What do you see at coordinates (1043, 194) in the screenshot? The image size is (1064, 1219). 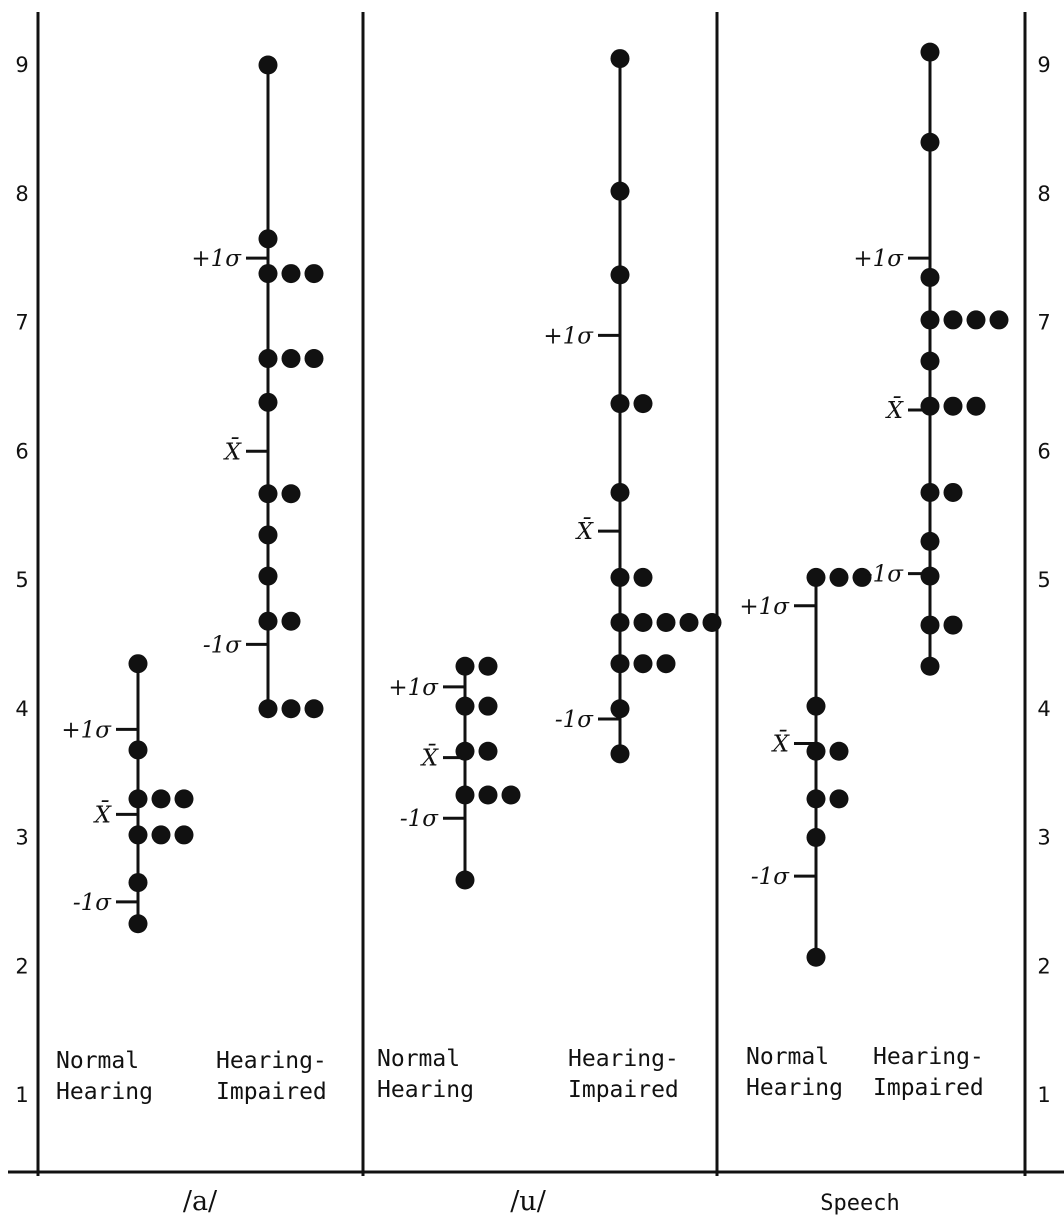 I see `y-tick-right-8: 8` at bounding box center [1043, 194].